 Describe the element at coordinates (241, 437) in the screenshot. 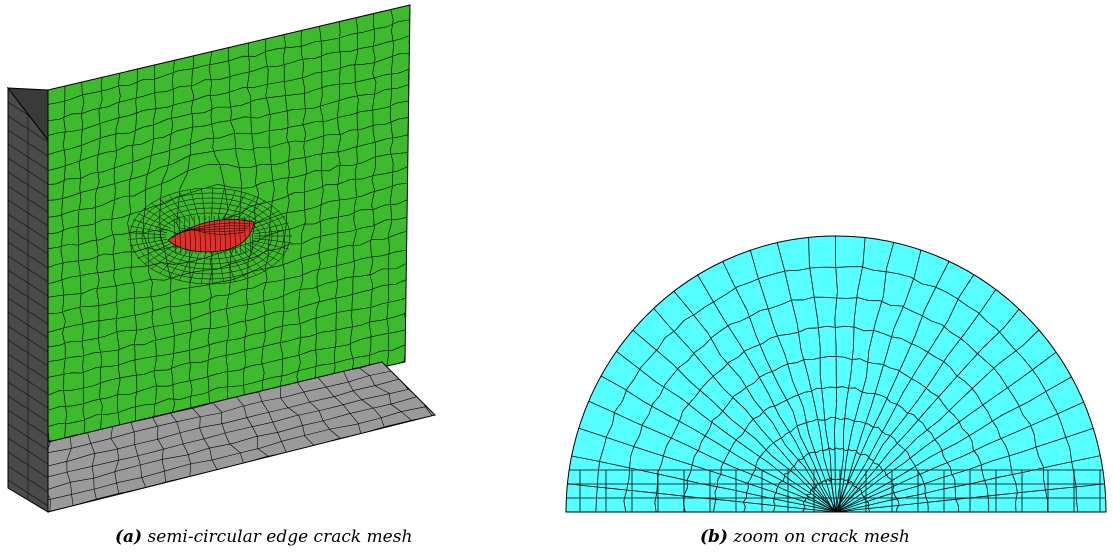

I see `plate-bottom-face` at that location.